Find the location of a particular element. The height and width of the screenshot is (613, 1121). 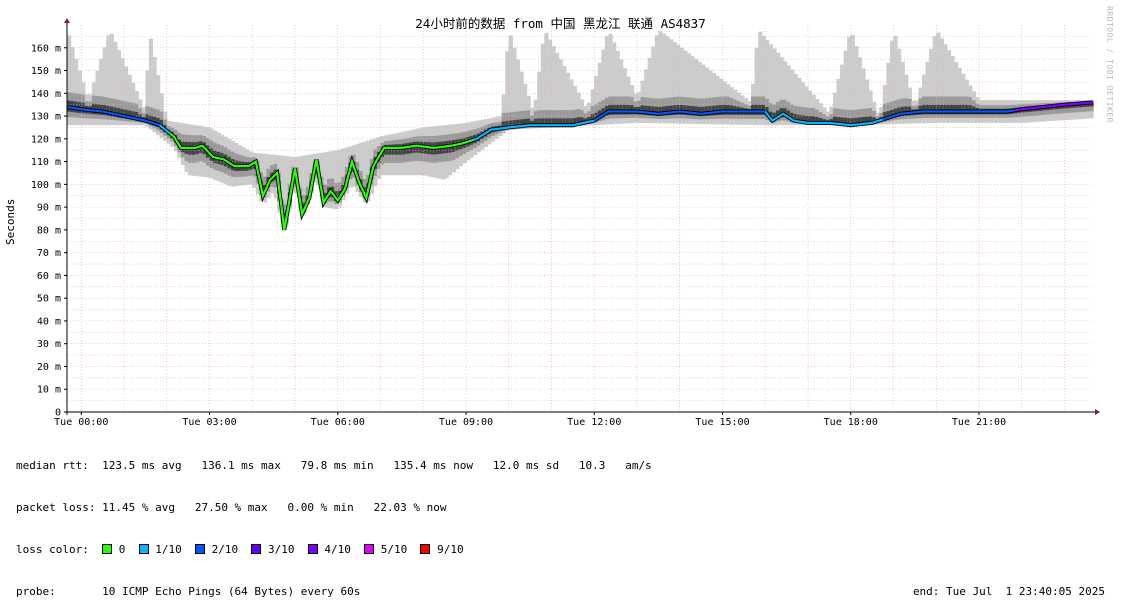

y-tick-label: 160 m is located at coordinates (46, 48).